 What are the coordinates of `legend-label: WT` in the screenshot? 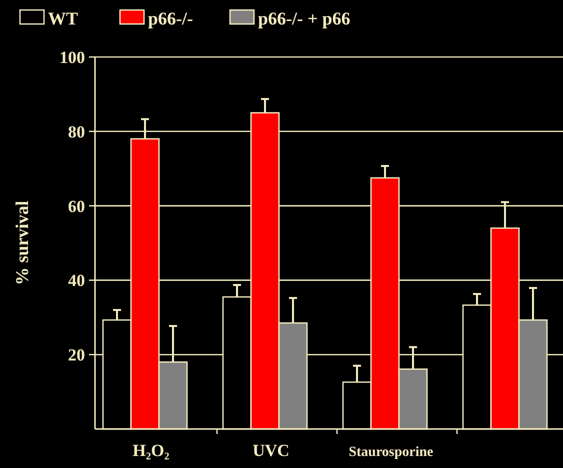 It's located at (63, 18).